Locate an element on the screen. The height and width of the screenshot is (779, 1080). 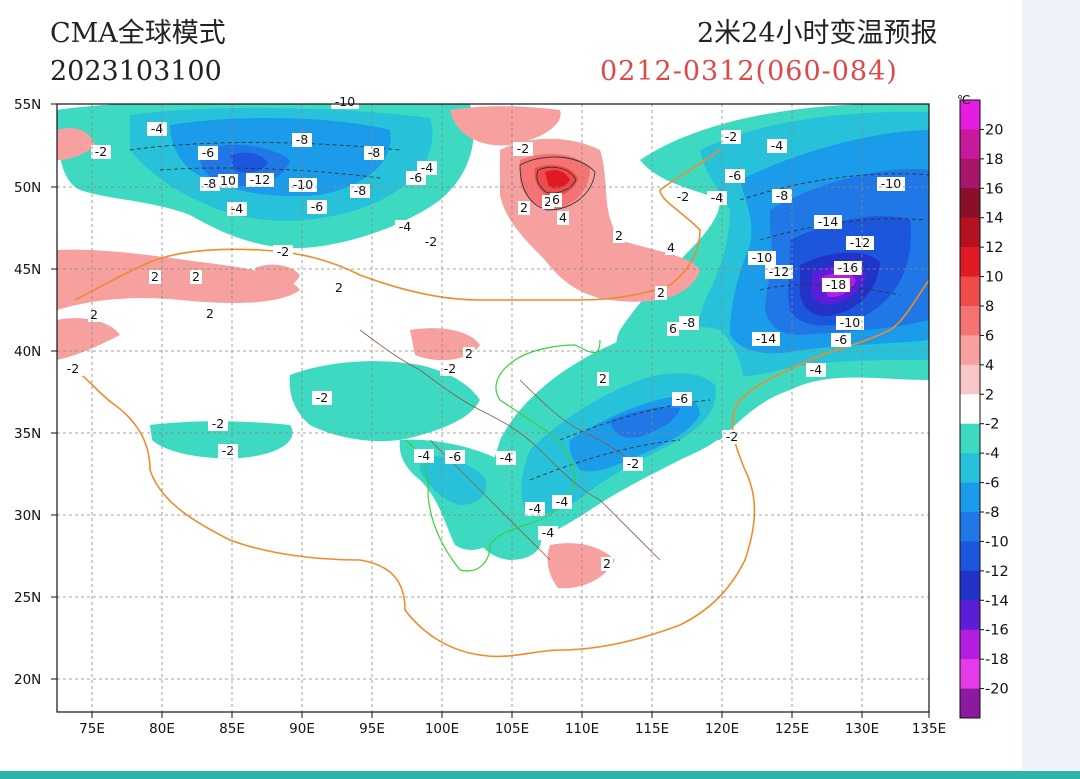
contour-label: -12 is located at coordinates (860, 242).